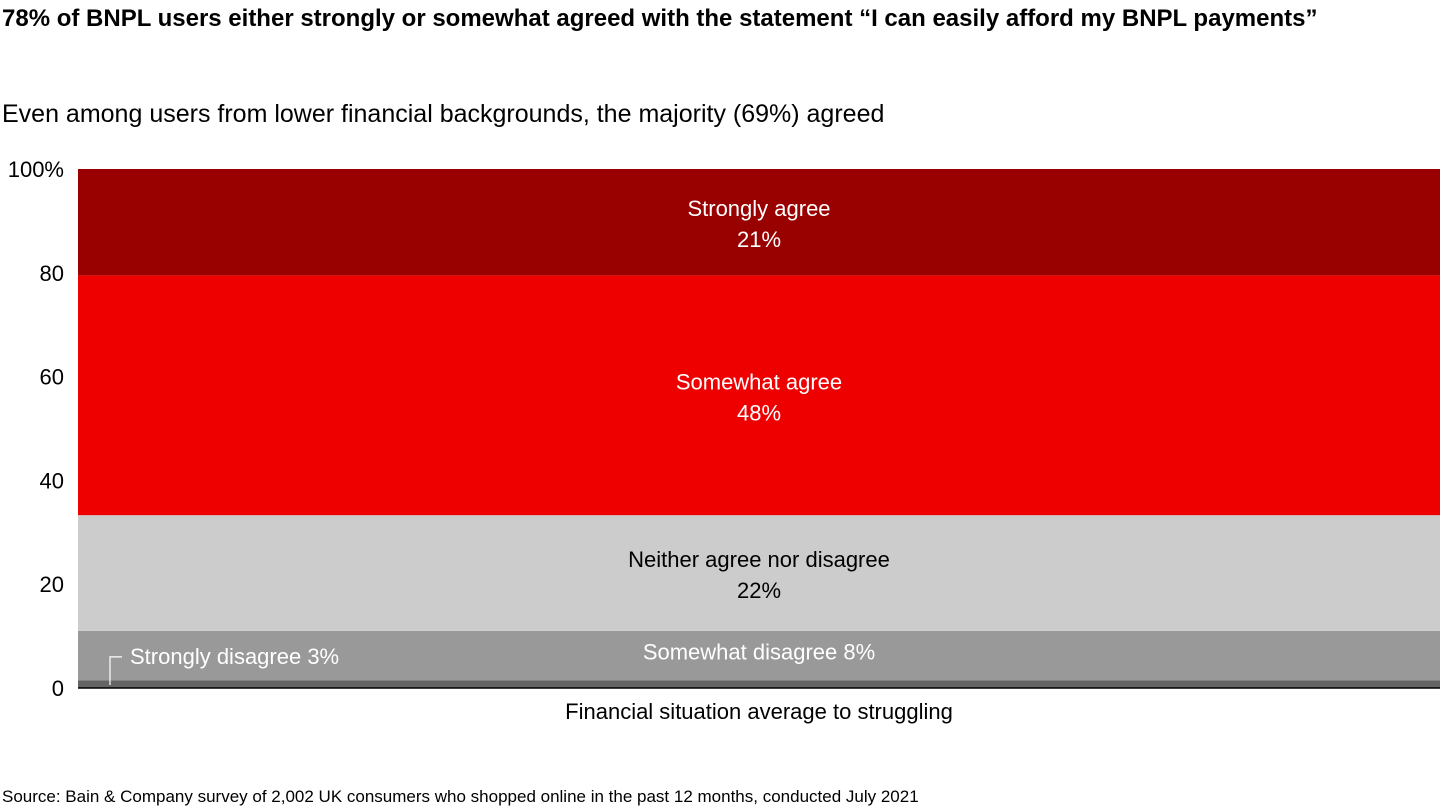 This screenshot has height=810, width=1440. Describe the element at coordinates (759, 559) in the screenshot. I see `segment-label: Neither agree nor disagree` at that location.